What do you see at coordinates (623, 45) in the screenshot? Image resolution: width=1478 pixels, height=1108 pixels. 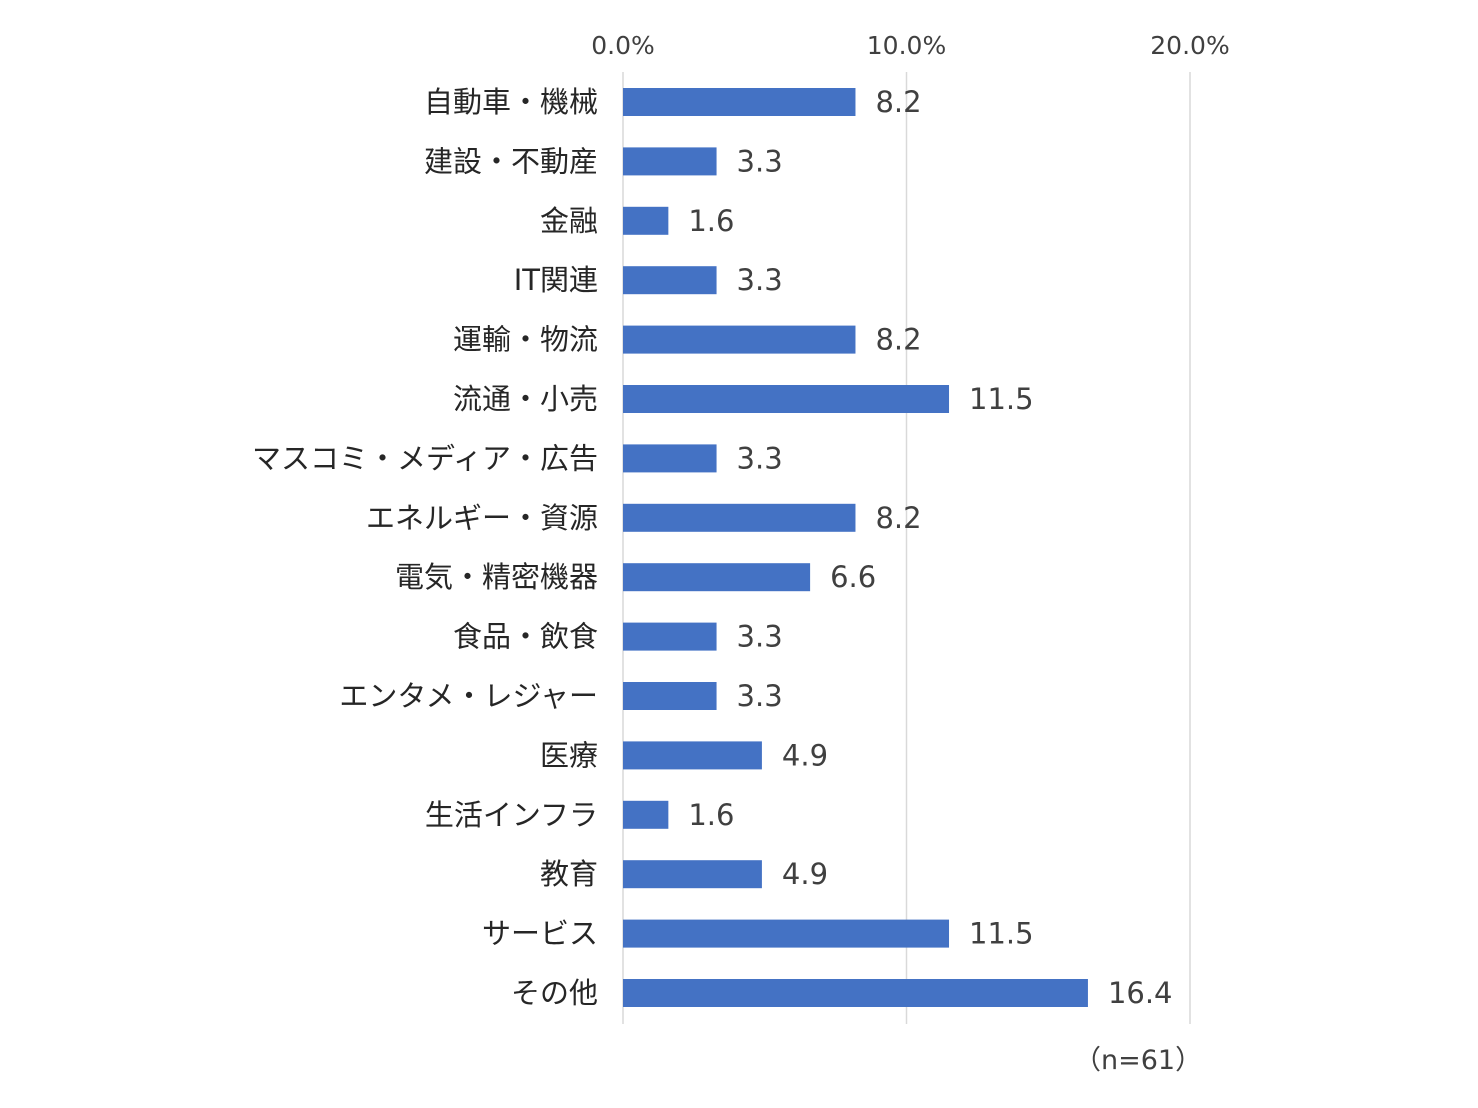 I see `x-tick-label: 0.0%` at bounding box center [623, 45].